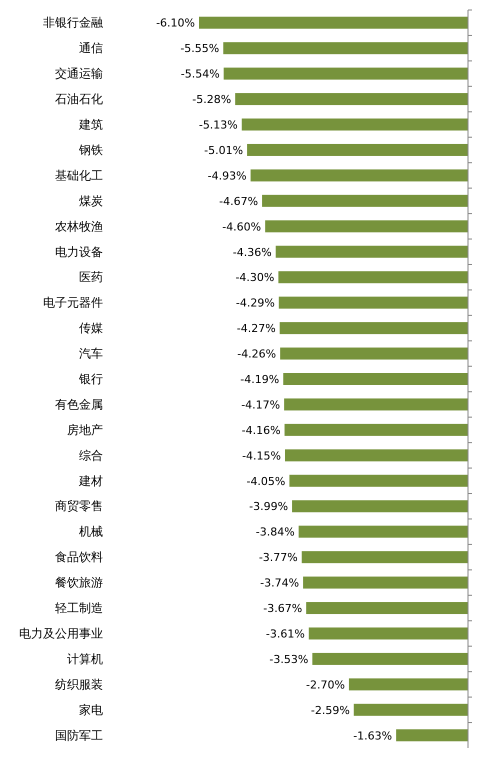 The width and height of the screenshot is (477, 760). What do you see at coordinates (91, 201) in the screenshot?
I see `y-tick-label: 煤炭` at bounding box center [91, 201].